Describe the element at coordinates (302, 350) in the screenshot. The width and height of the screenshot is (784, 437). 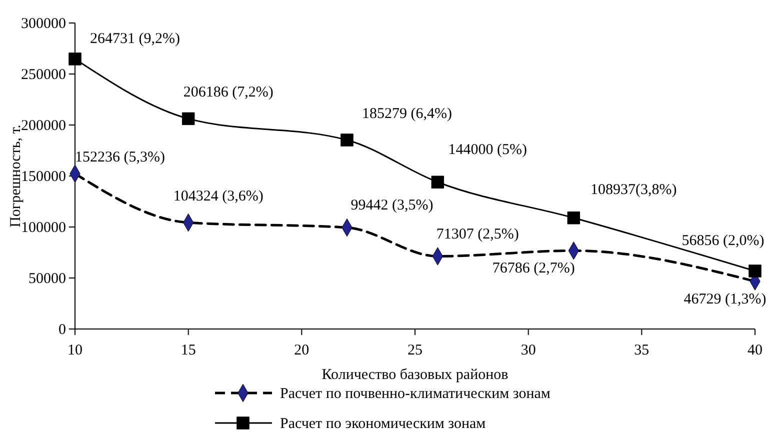
I see `x-tick-label: 20` at that location.